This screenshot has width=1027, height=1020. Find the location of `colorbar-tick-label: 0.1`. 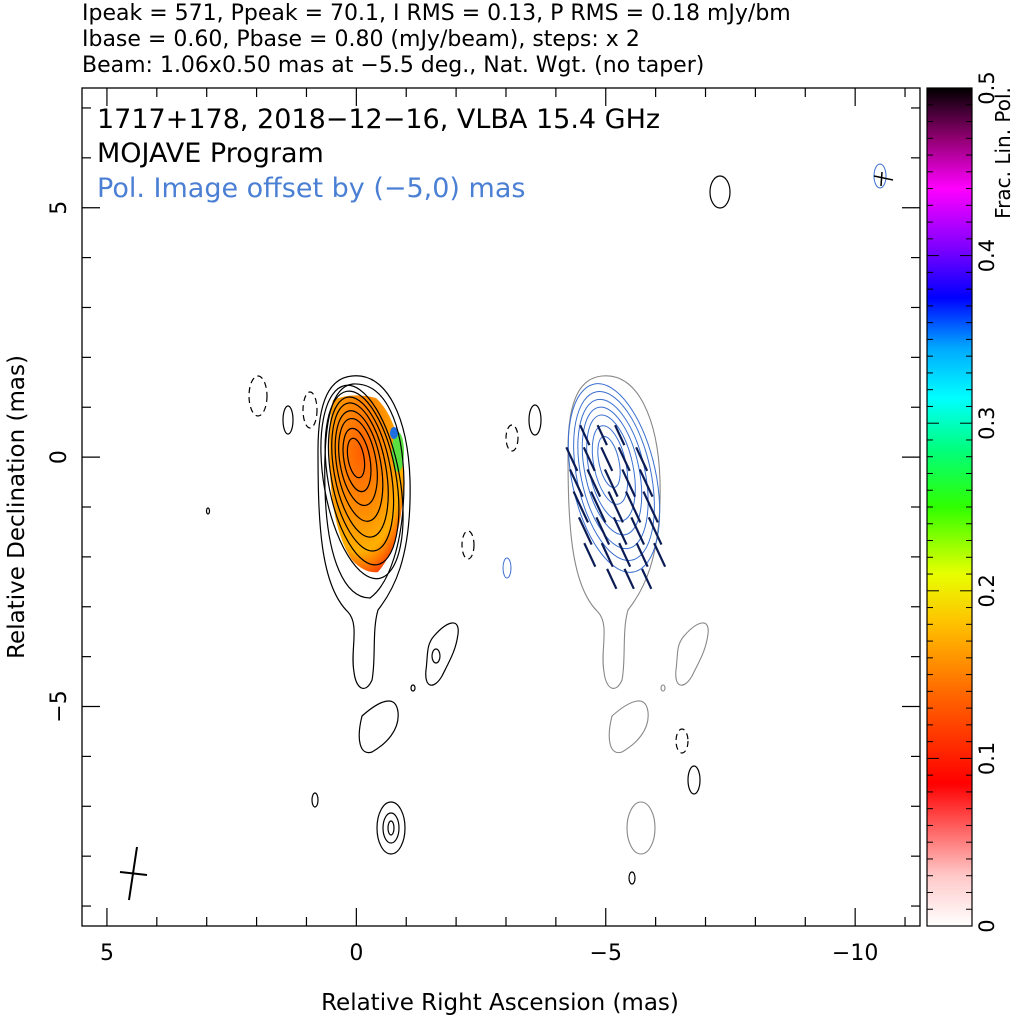

colorbar-tick-label: 0.1 is located at coordinates (987, 758).